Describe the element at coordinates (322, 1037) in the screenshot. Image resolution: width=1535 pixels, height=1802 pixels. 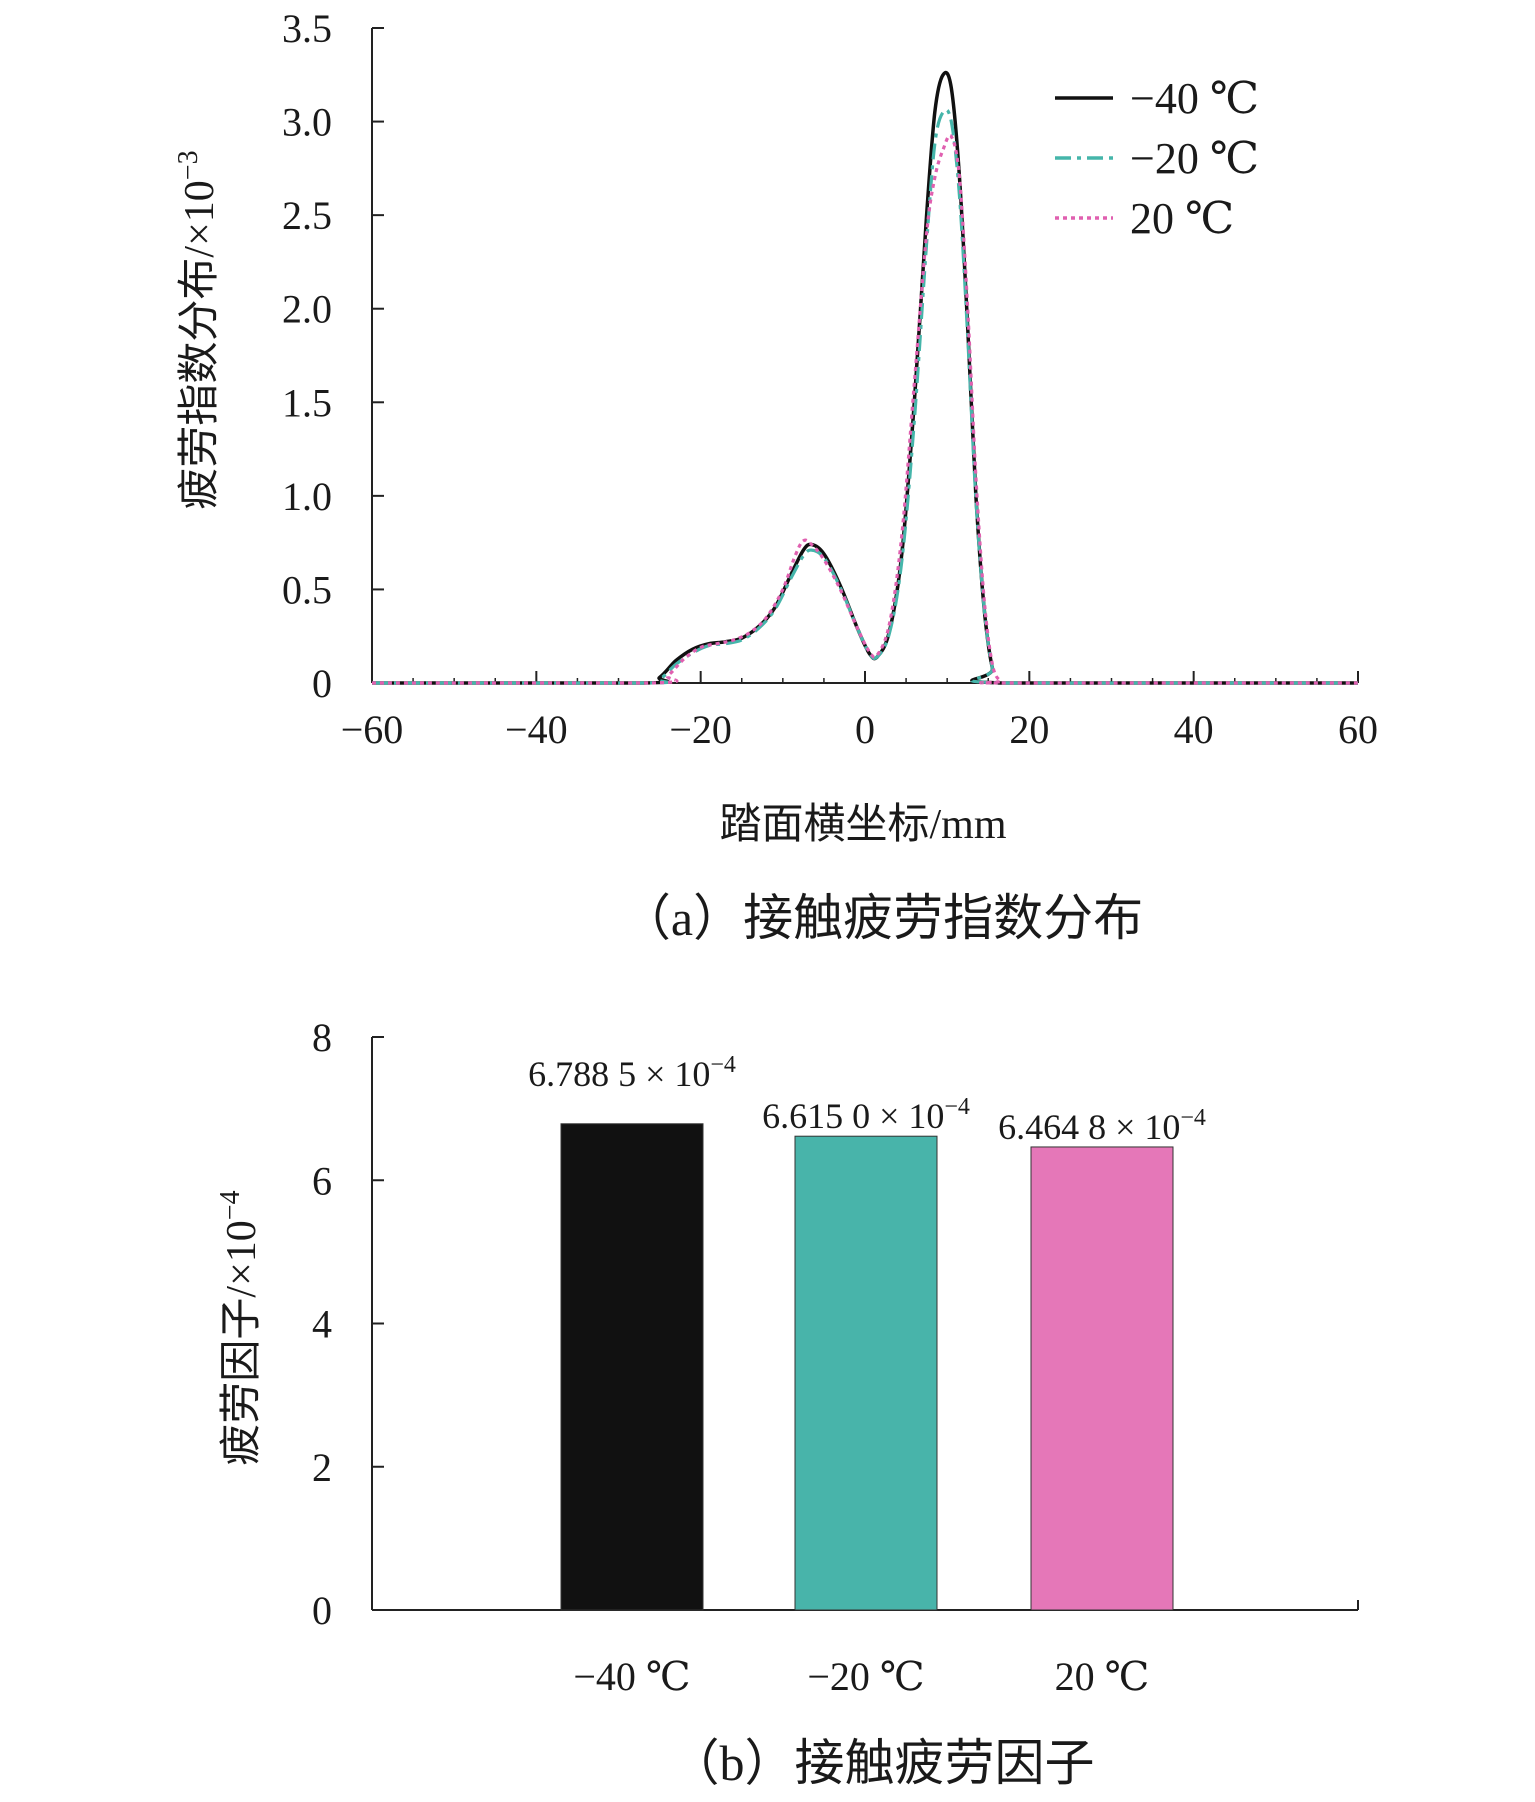
I see `b-y-tick-label: 8` at that location.